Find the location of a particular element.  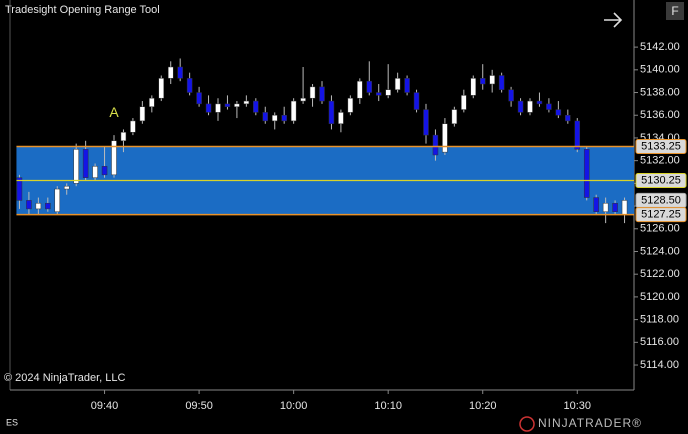

x-tick-label: 10:00 is located at coordinates (294, 406).